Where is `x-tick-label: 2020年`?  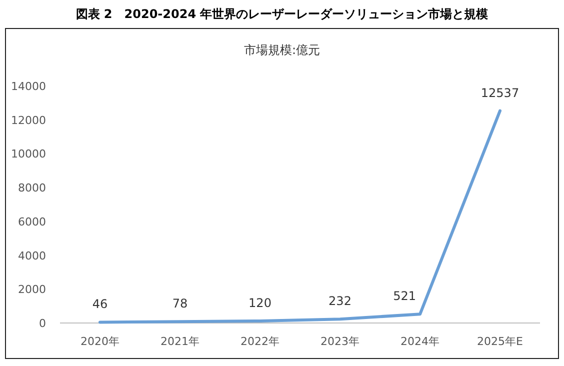
x-tick-label: 2020年 is located at coordinates (100, 341).